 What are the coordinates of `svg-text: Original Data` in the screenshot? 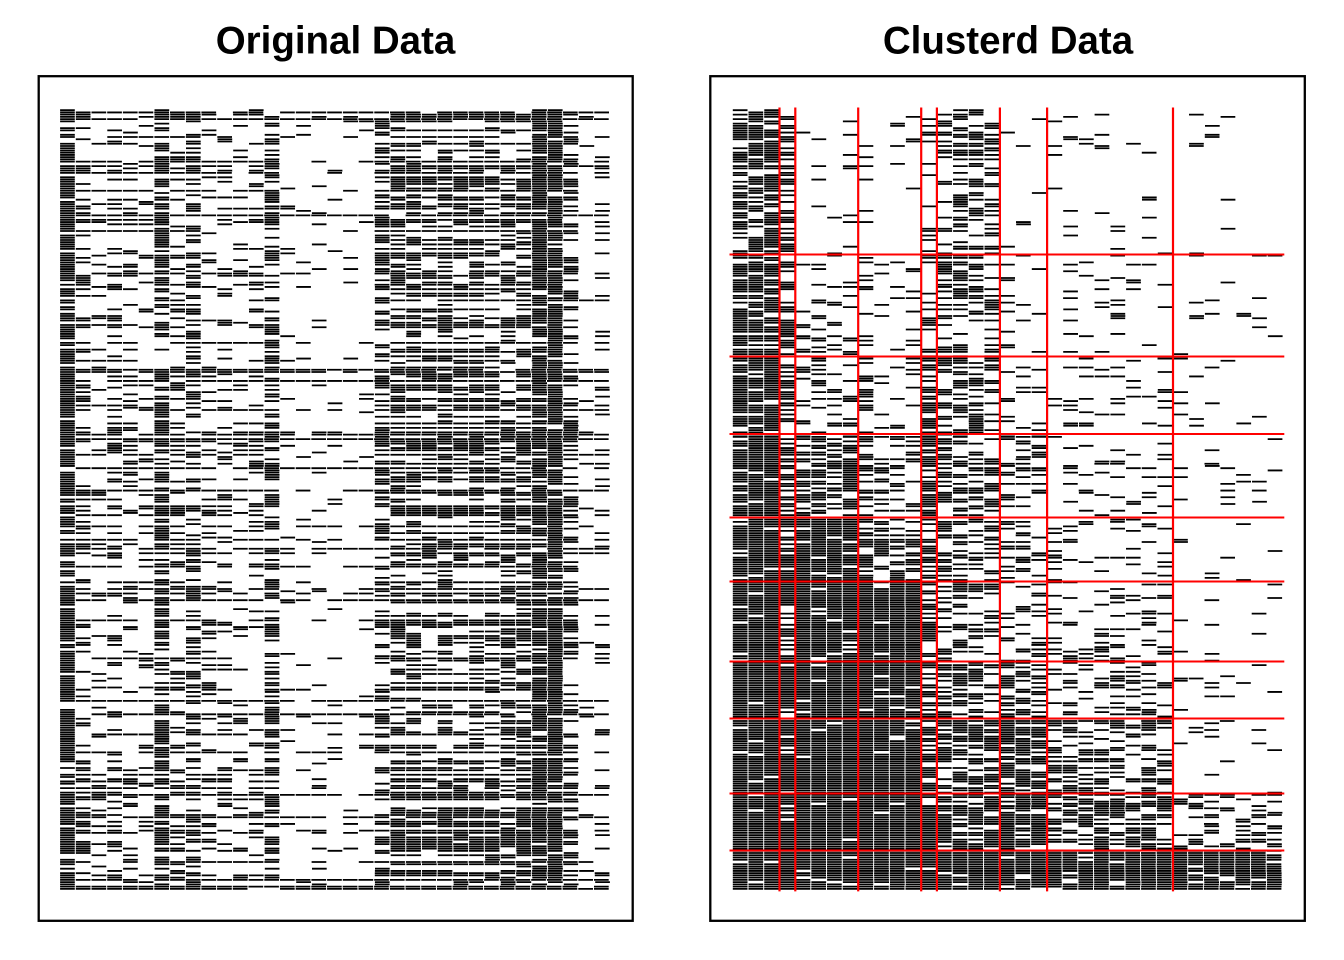 It's located at (336, 40).